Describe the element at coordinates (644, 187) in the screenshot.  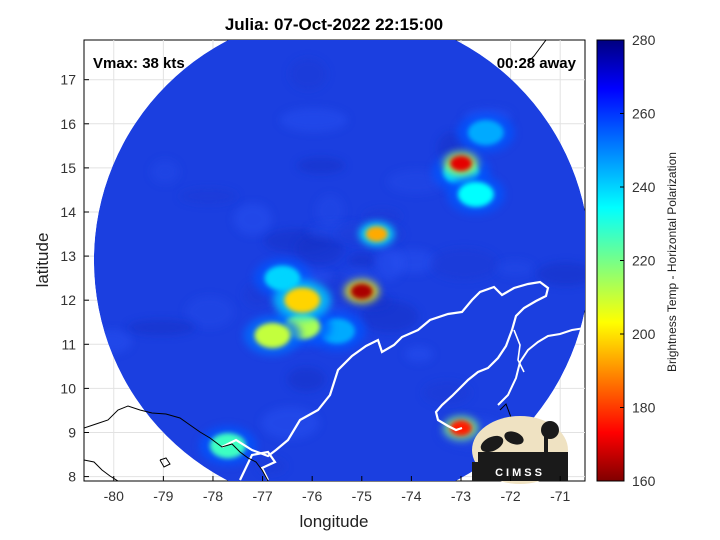
I see `colorbar-tick-label: 240` at that location.